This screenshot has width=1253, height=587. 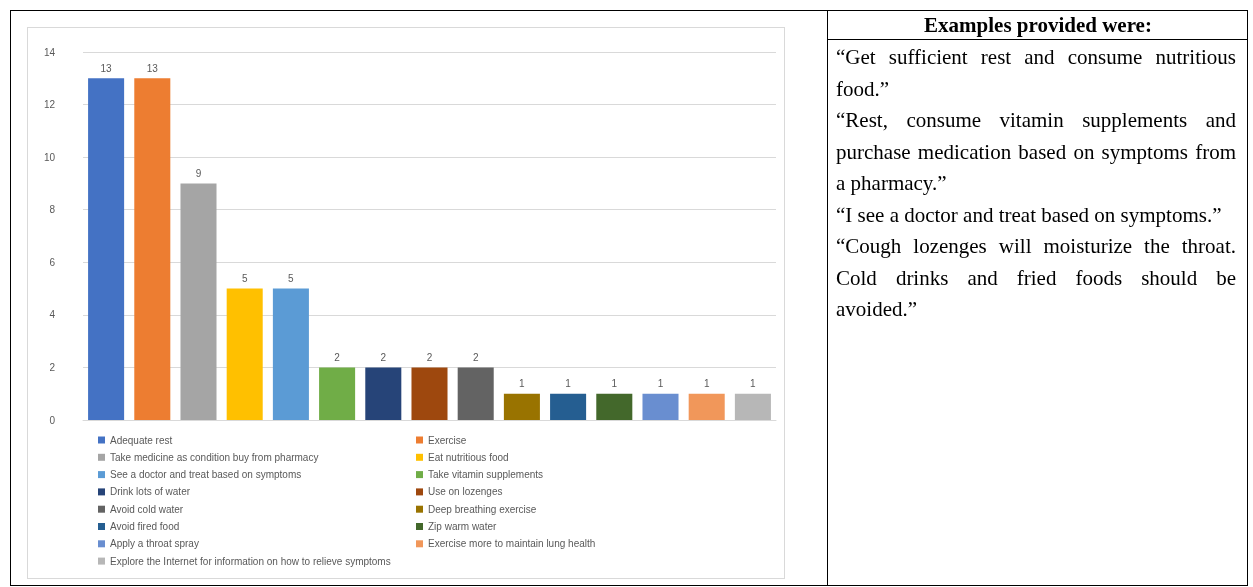 I want to click on y-tick-label: 6, so click(x=52, y=262).